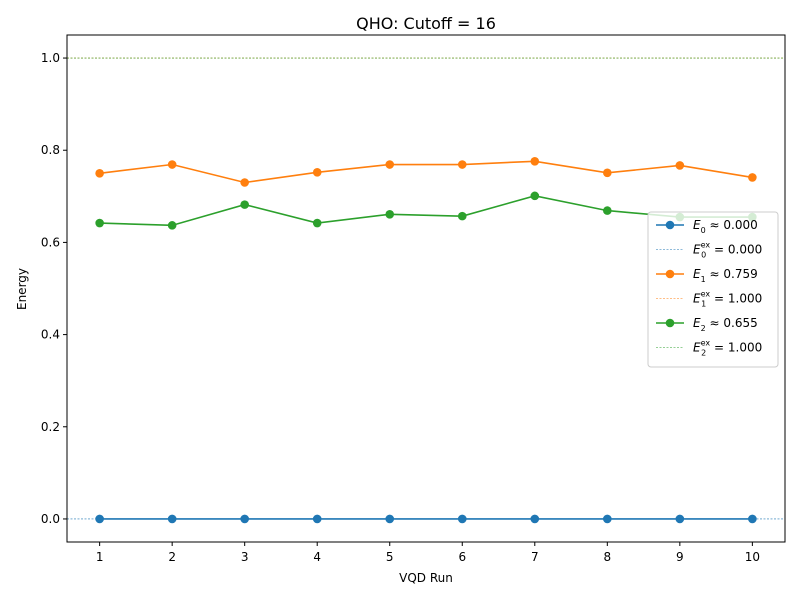 The height and width of the screenshot is (600, 800). What do you see at coordinates (50, 58) in the screenshot?
I see `y-tick-label: 1.0` at bounding box center [50, 58].